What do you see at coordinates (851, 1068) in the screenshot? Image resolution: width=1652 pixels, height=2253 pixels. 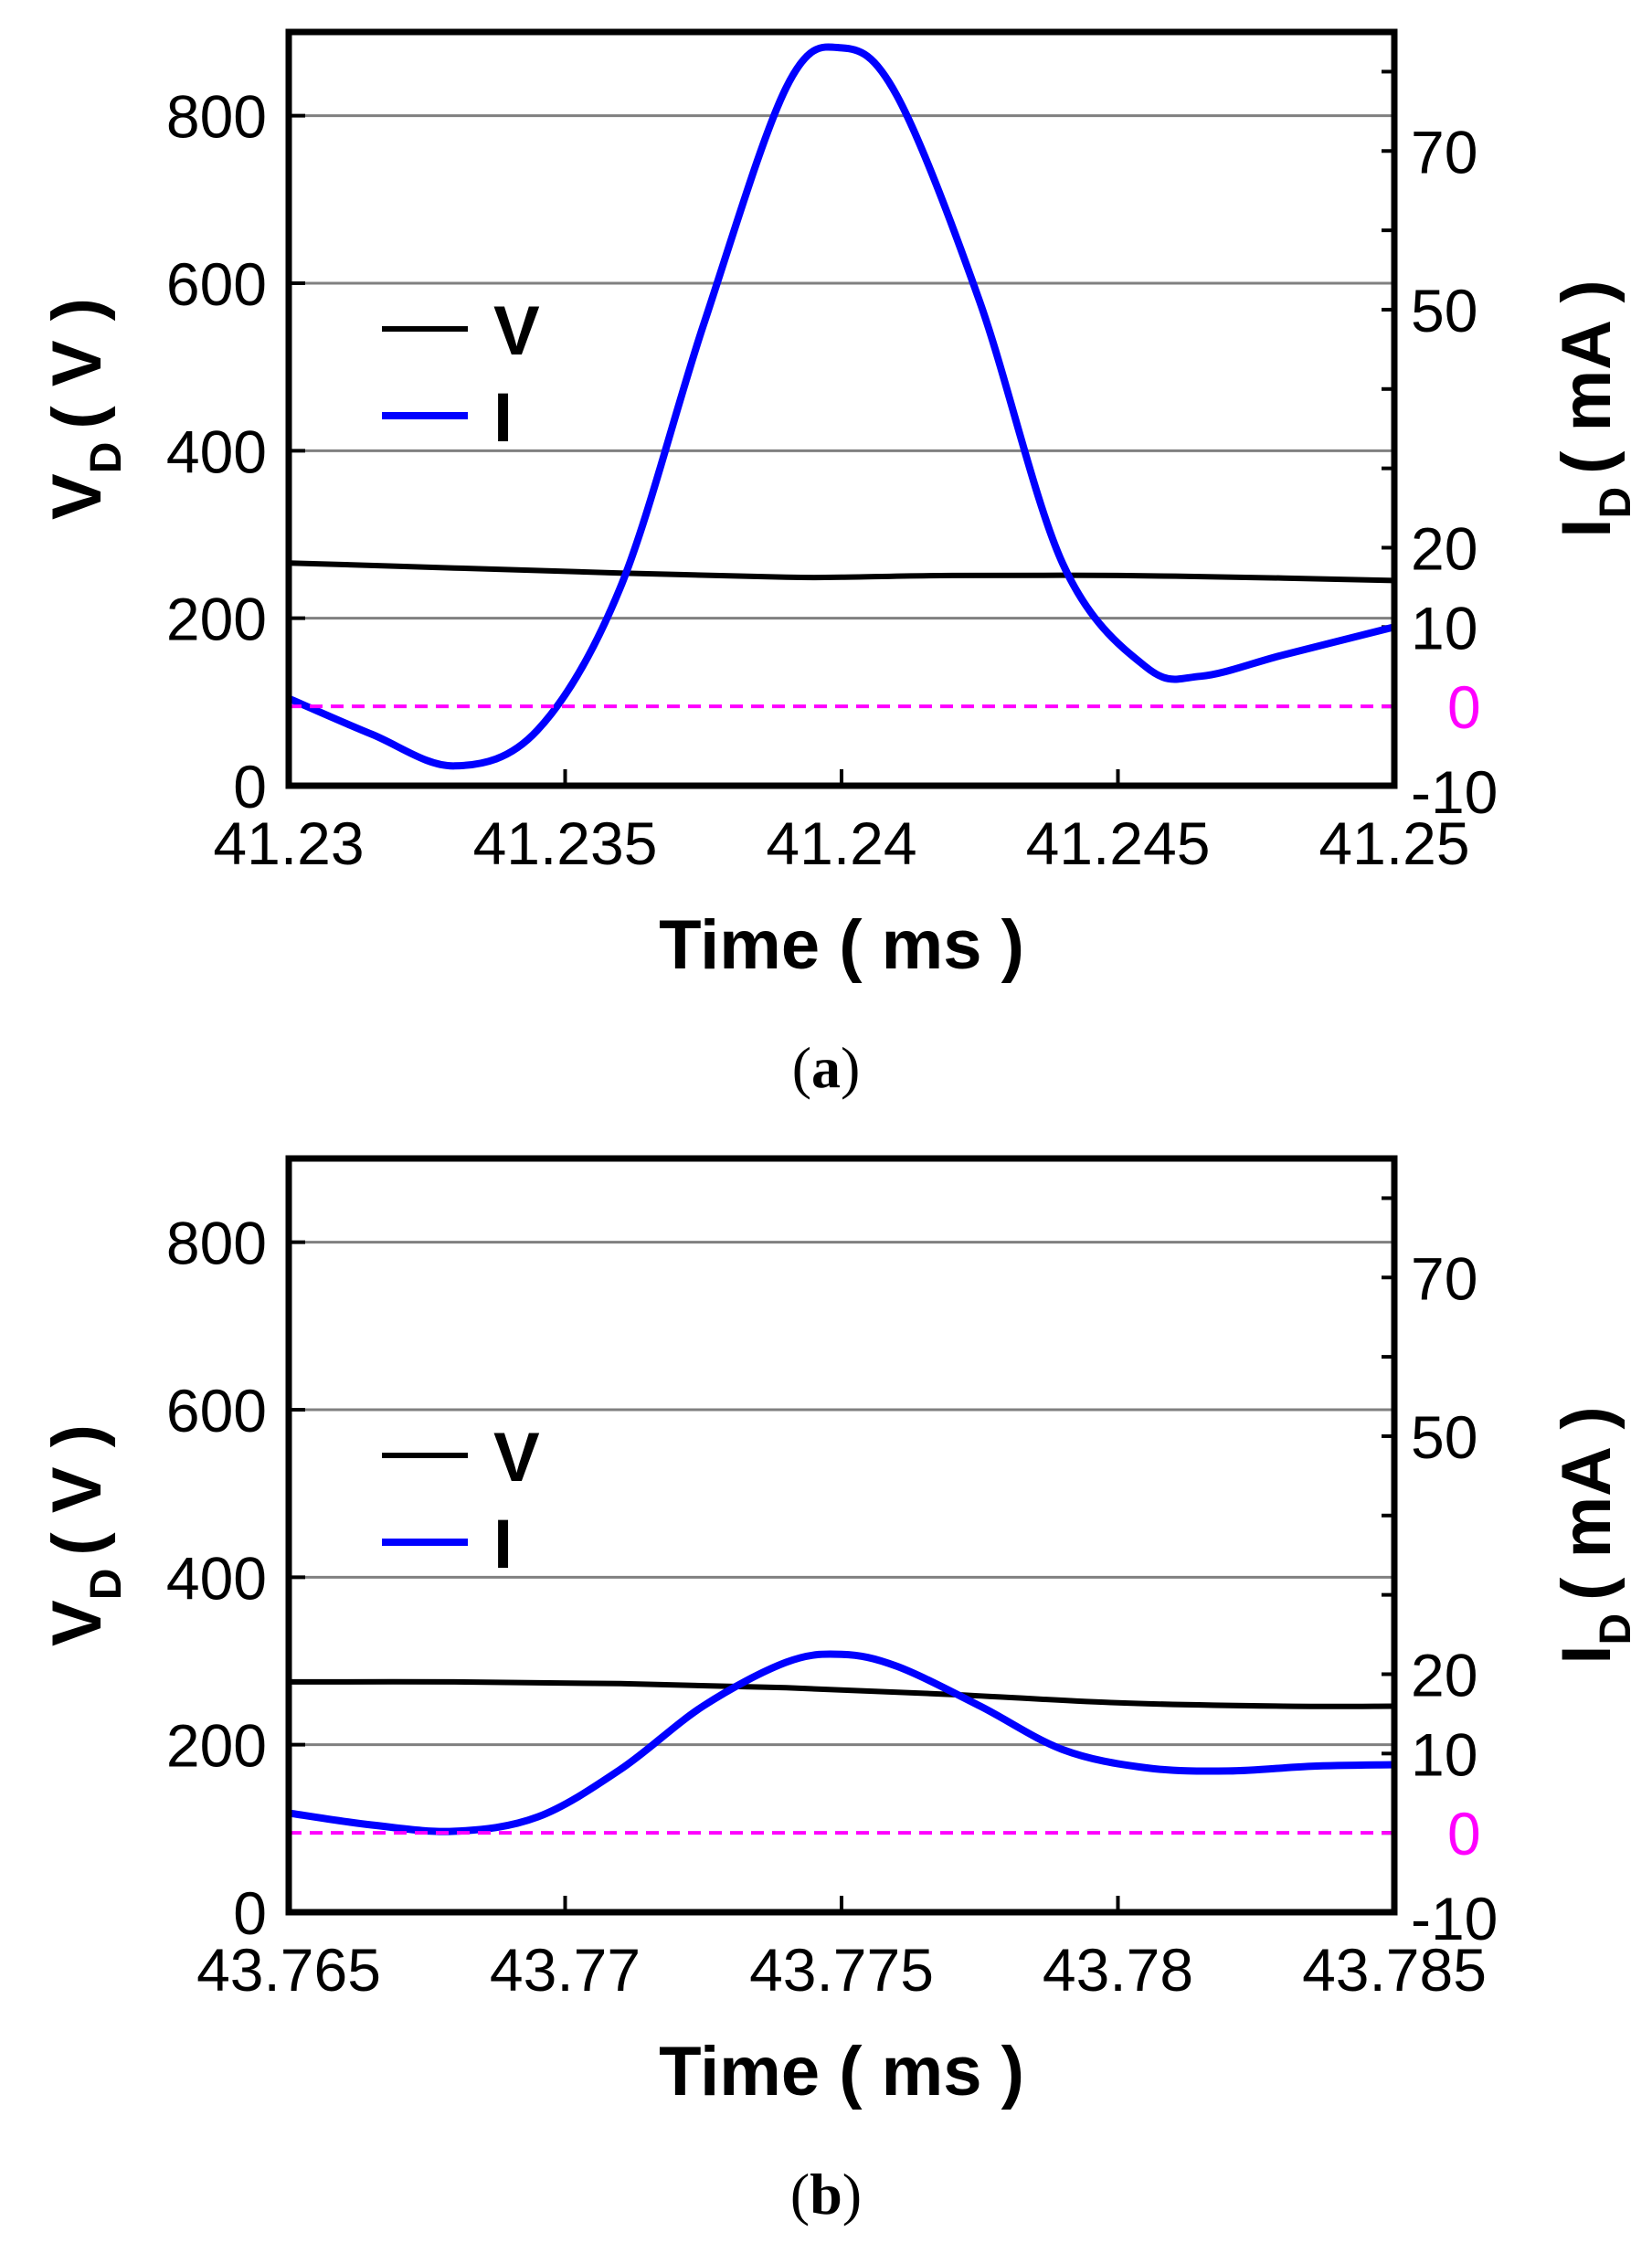 I see `caption-close-a: )` at bounding box center [851, 1068].